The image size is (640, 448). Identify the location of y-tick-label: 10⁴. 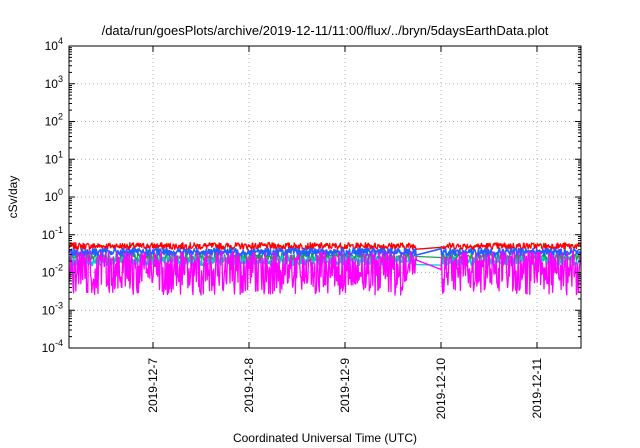
(54, 44).